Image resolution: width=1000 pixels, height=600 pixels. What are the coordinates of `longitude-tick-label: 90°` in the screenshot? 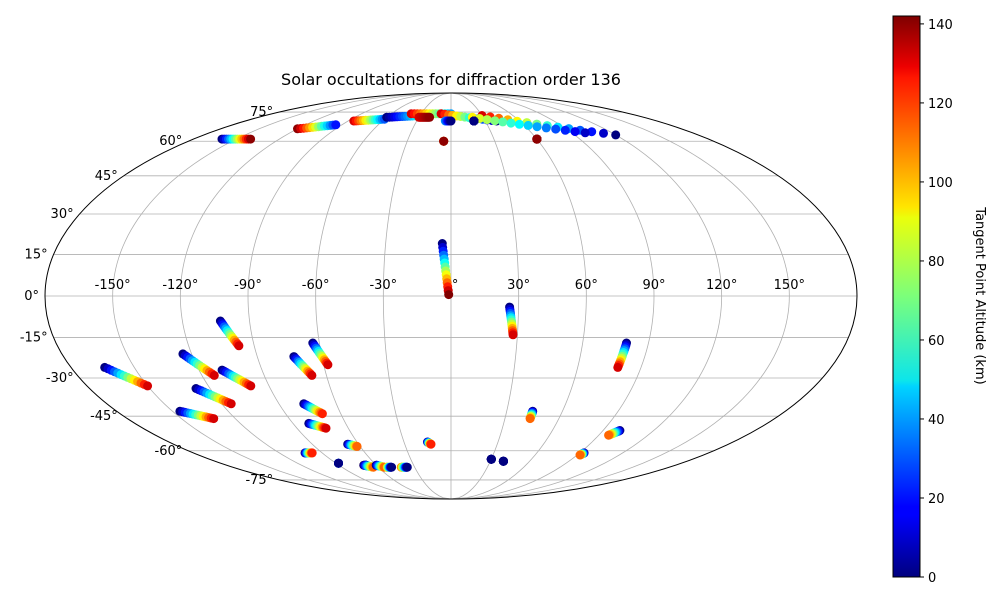 It's located at (653, 285).